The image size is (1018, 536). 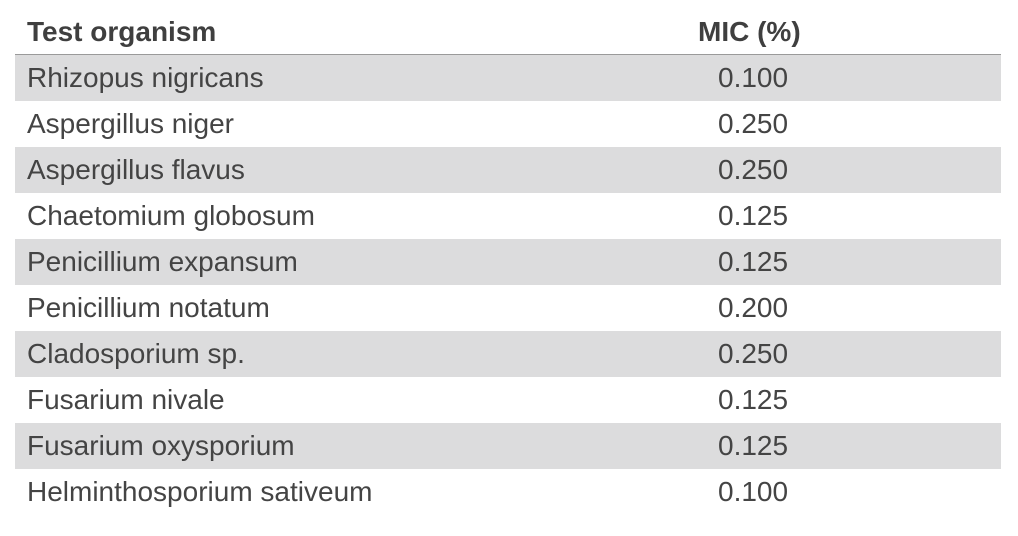 What do you see at coordinates (508, 446) in the screenshot?
I see `table-row: Fusarium oxysporium 0.125` at bounding box center [508, 446].